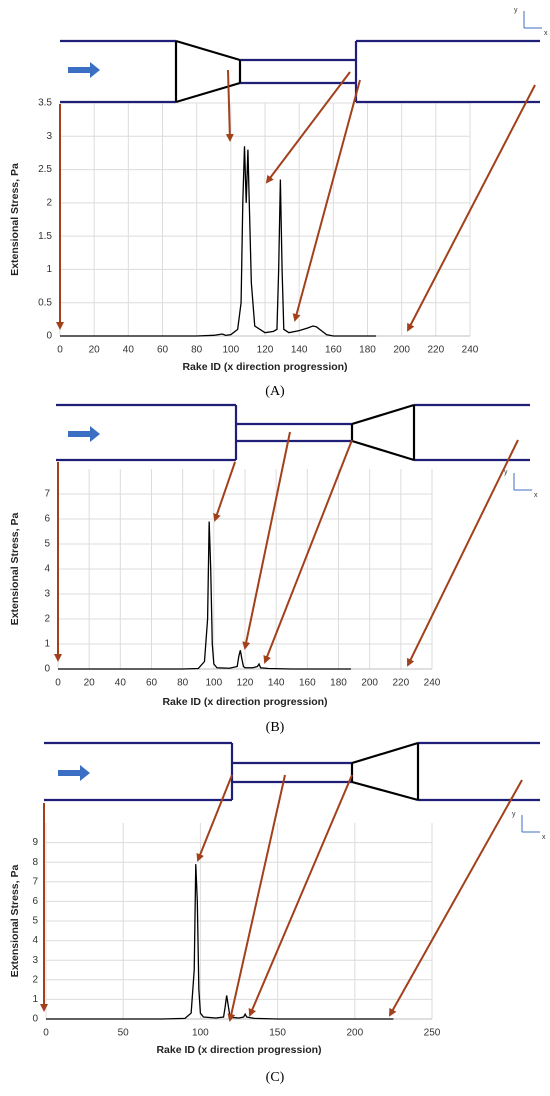 This screenshot has height=1096, width=550. I want to click on x-tick-label: 50, so click(124, 1033).